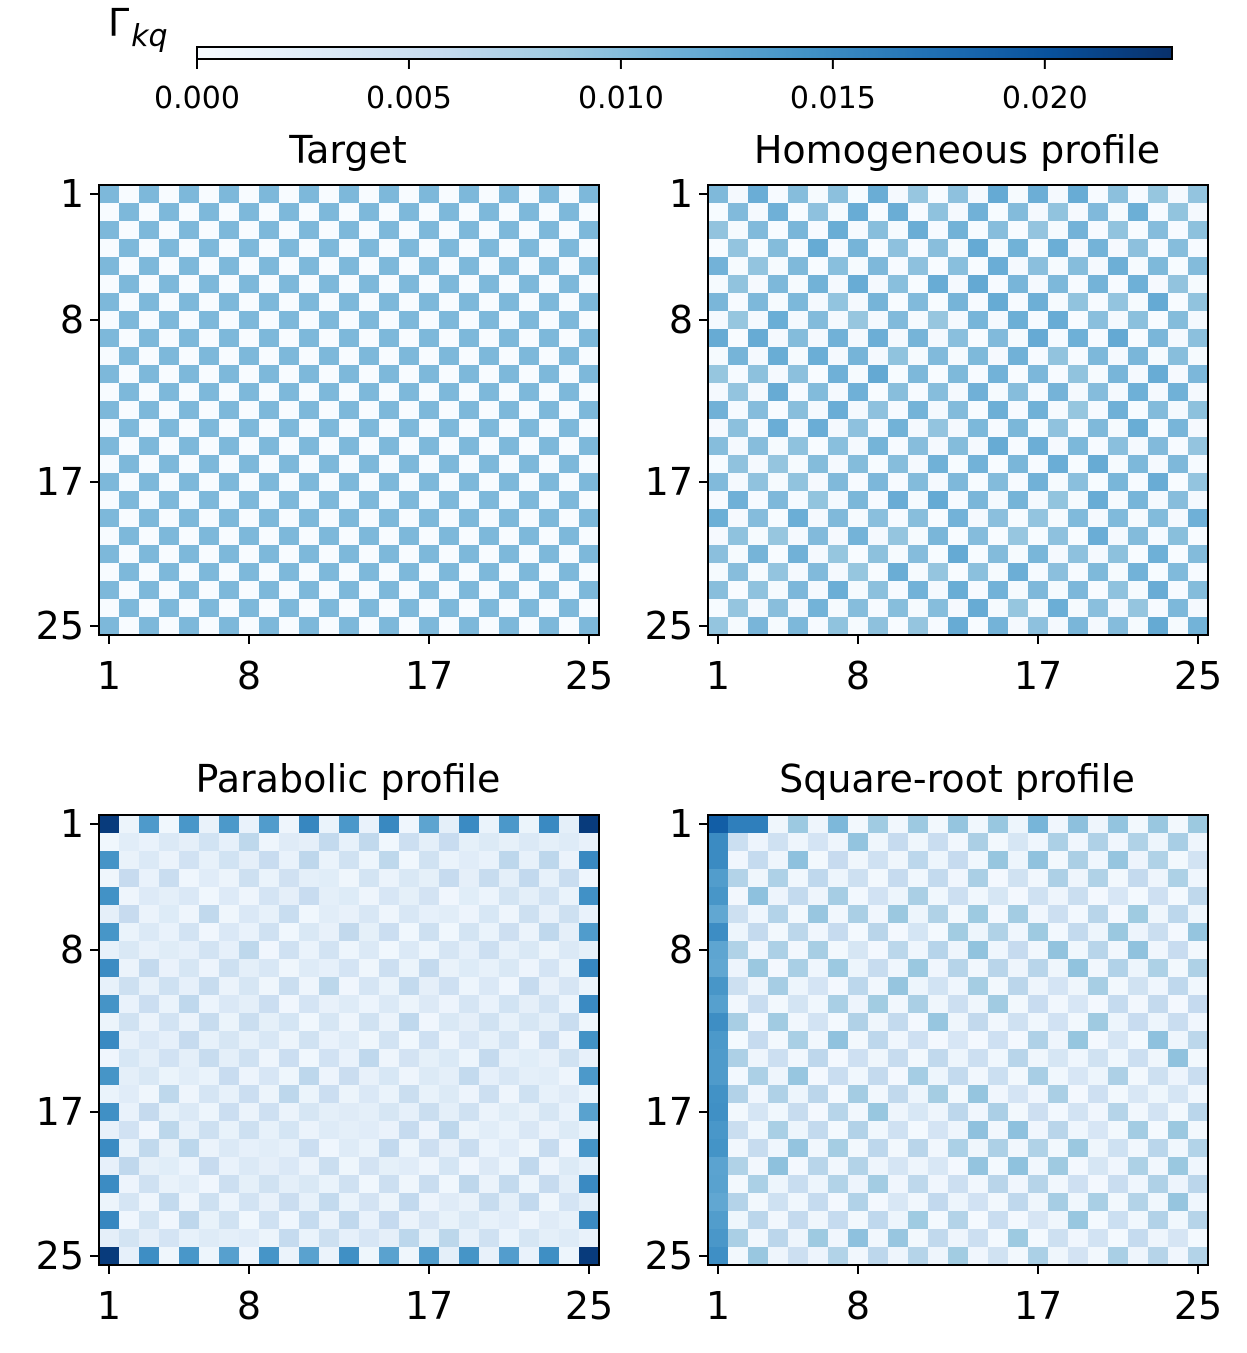 The width and height of the screenshot is (1247, 1353). Describe the element at coordinates (957, 779) in the screenshot. I see `panel-title: Square-root profile` at that location.